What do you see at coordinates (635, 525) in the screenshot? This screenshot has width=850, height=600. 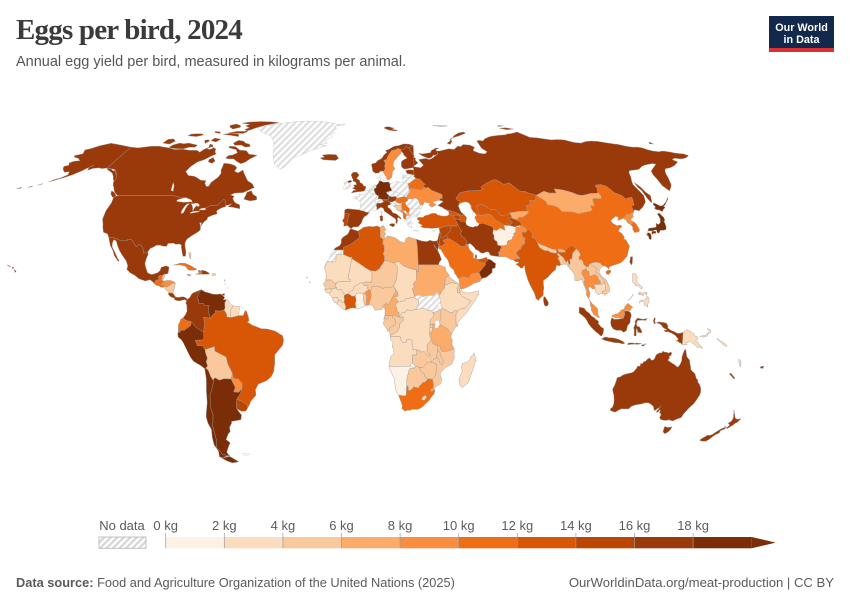 I see `svg-text: 16 kg` at bounding box center [635, 525].